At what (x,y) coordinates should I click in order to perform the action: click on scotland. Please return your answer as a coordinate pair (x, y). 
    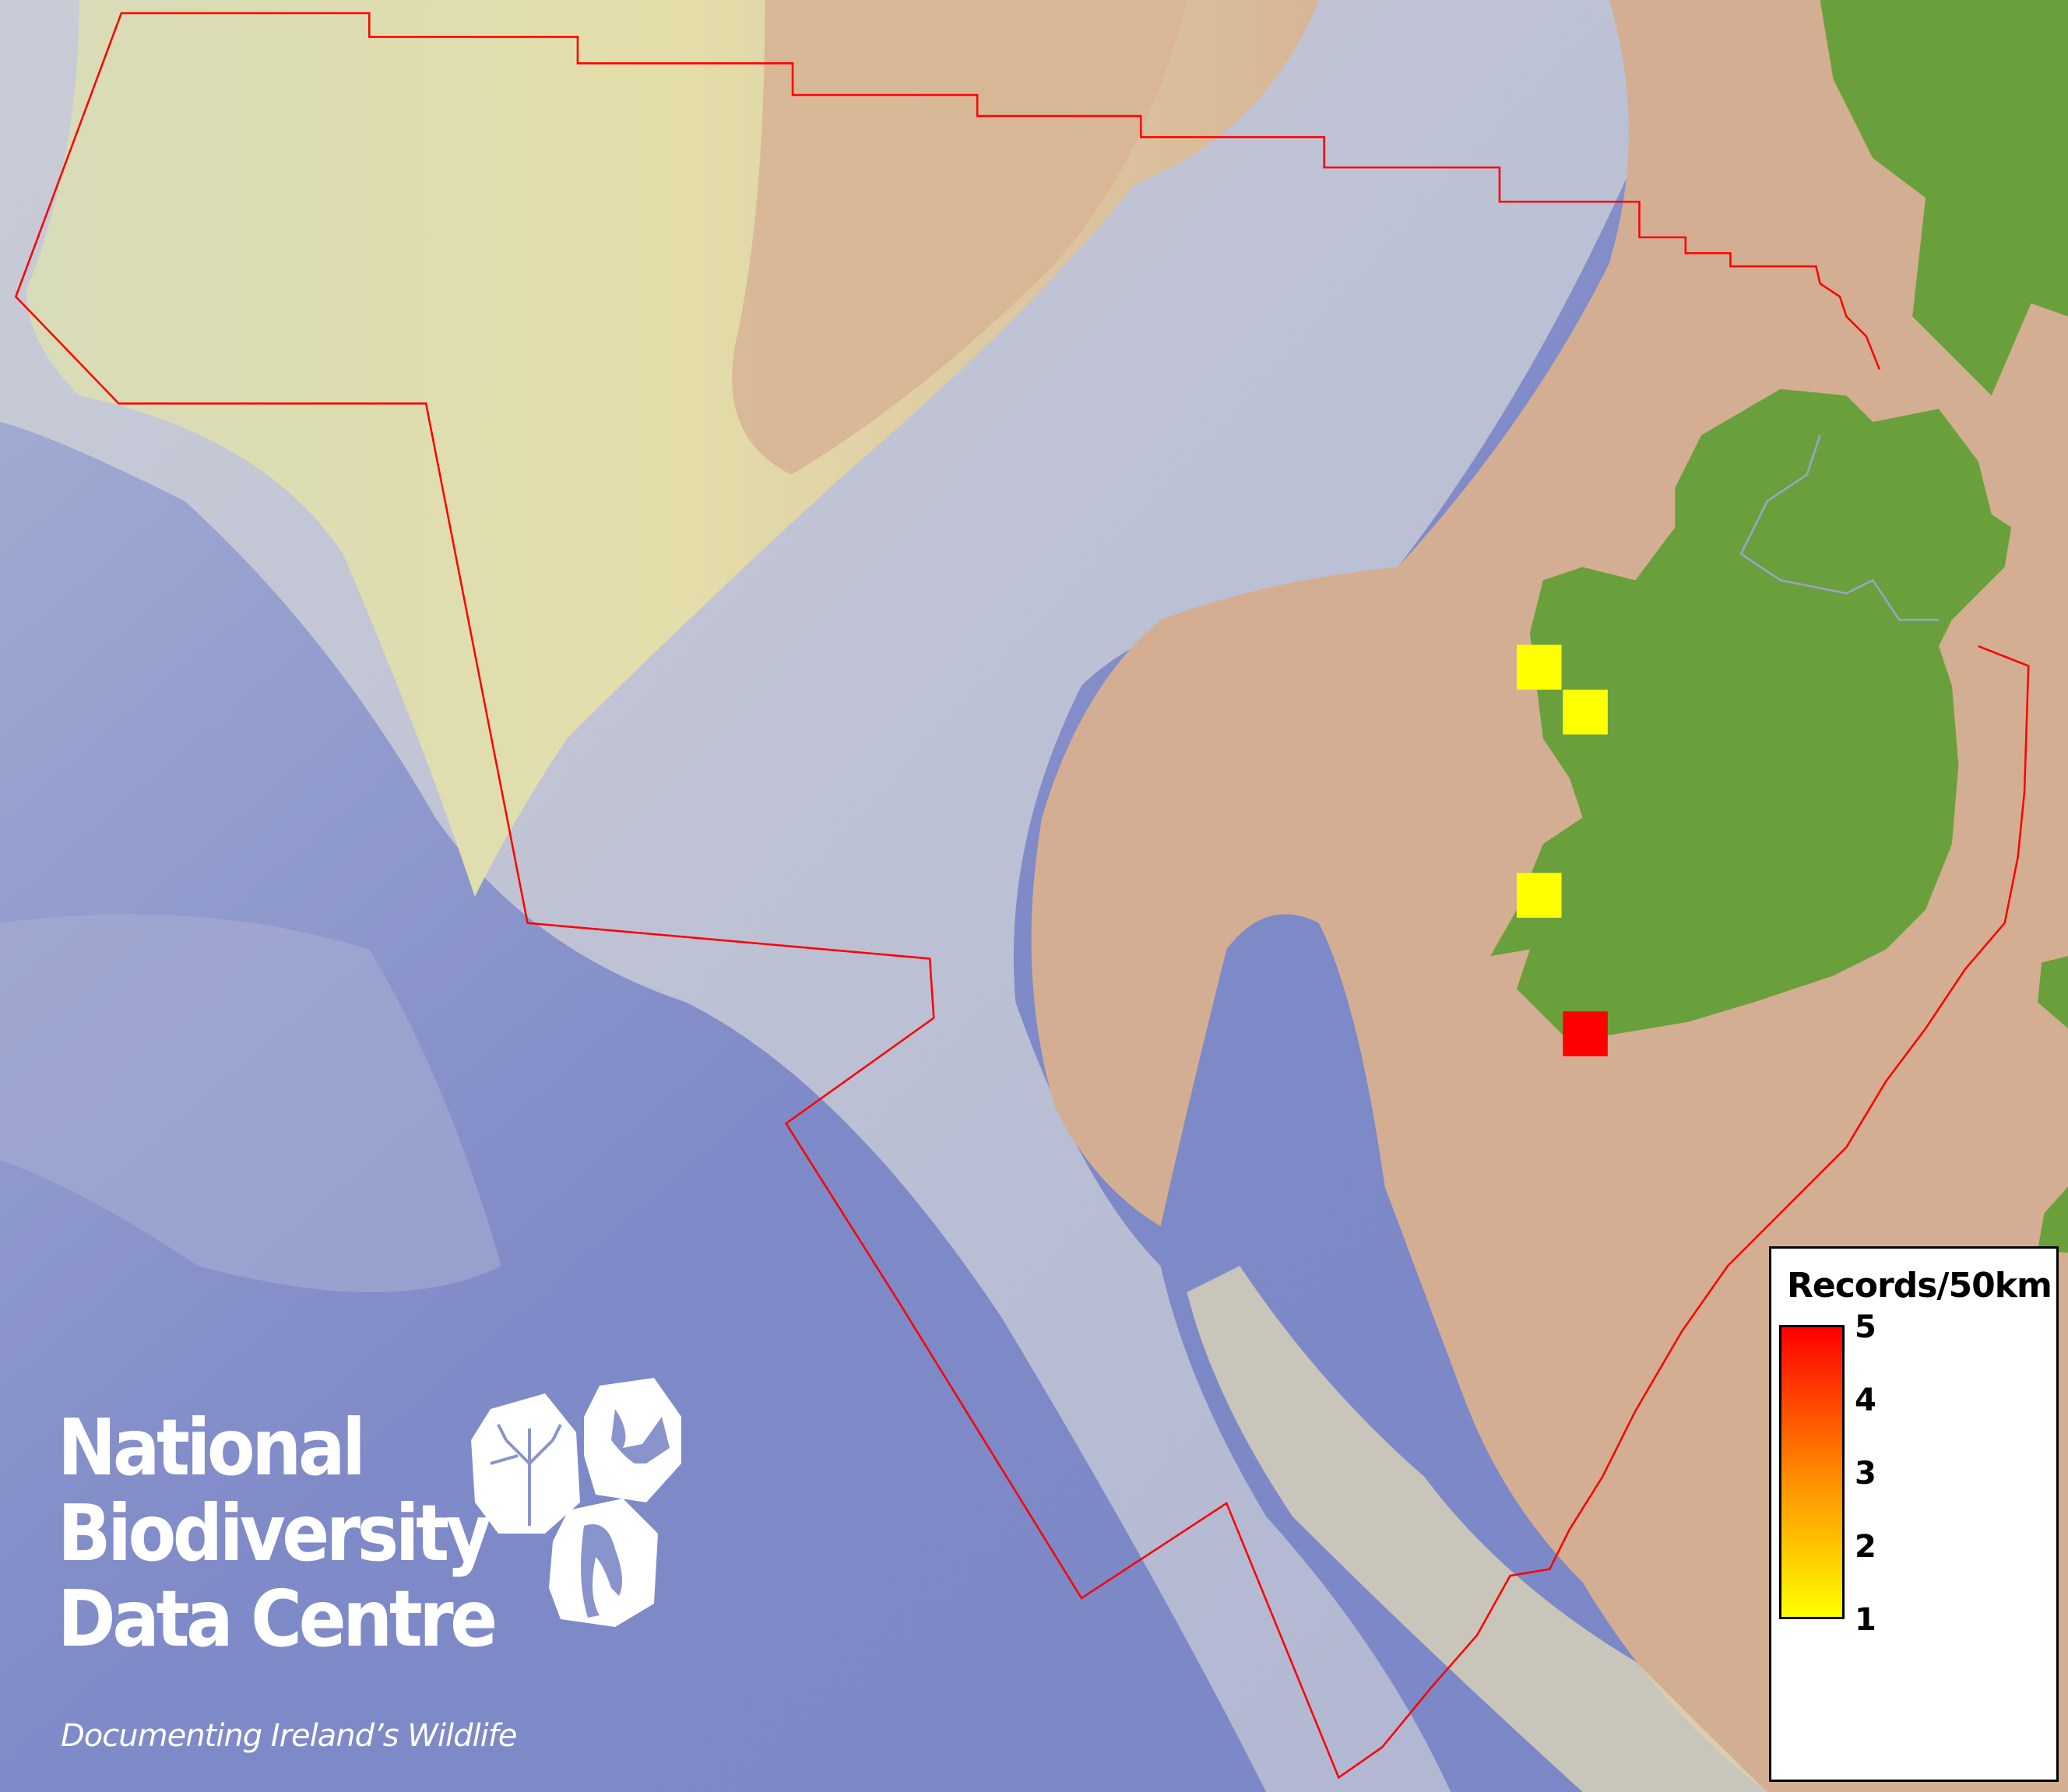
    Looking at the image, I should click on (1944, 198).